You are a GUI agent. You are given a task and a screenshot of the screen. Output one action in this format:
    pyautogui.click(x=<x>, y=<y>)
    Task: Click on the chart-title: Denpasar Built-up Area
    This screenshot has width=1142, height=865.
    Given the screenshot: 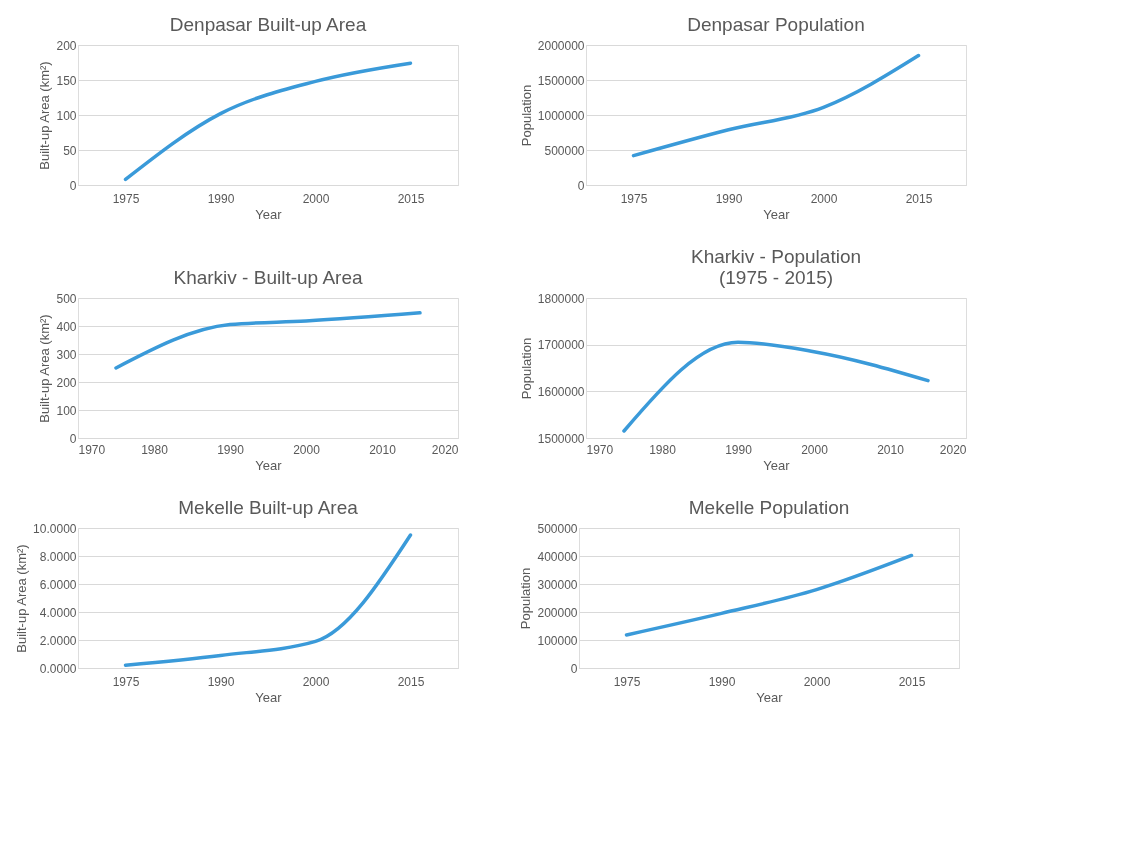 What is the action you would take?
    pyautogui.click(x=268, y=24)
    